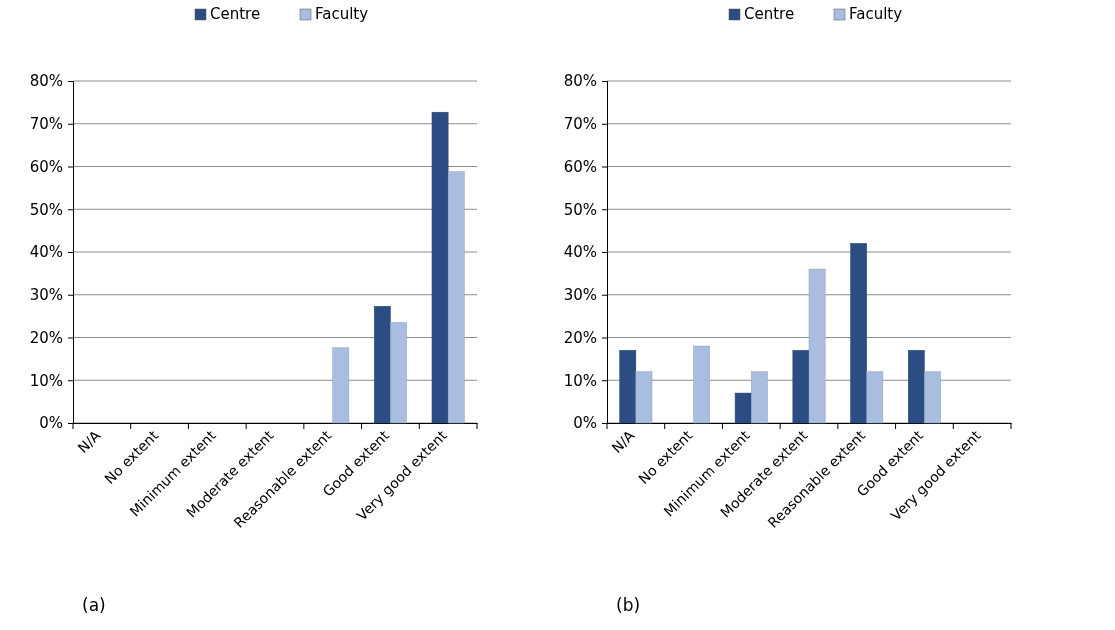 The width and height of the screenshot is (1115, 630). What do you see at coordinates (628, 605) in the screenshot?
I see `text: (b)` at bounding box center [628, 605].